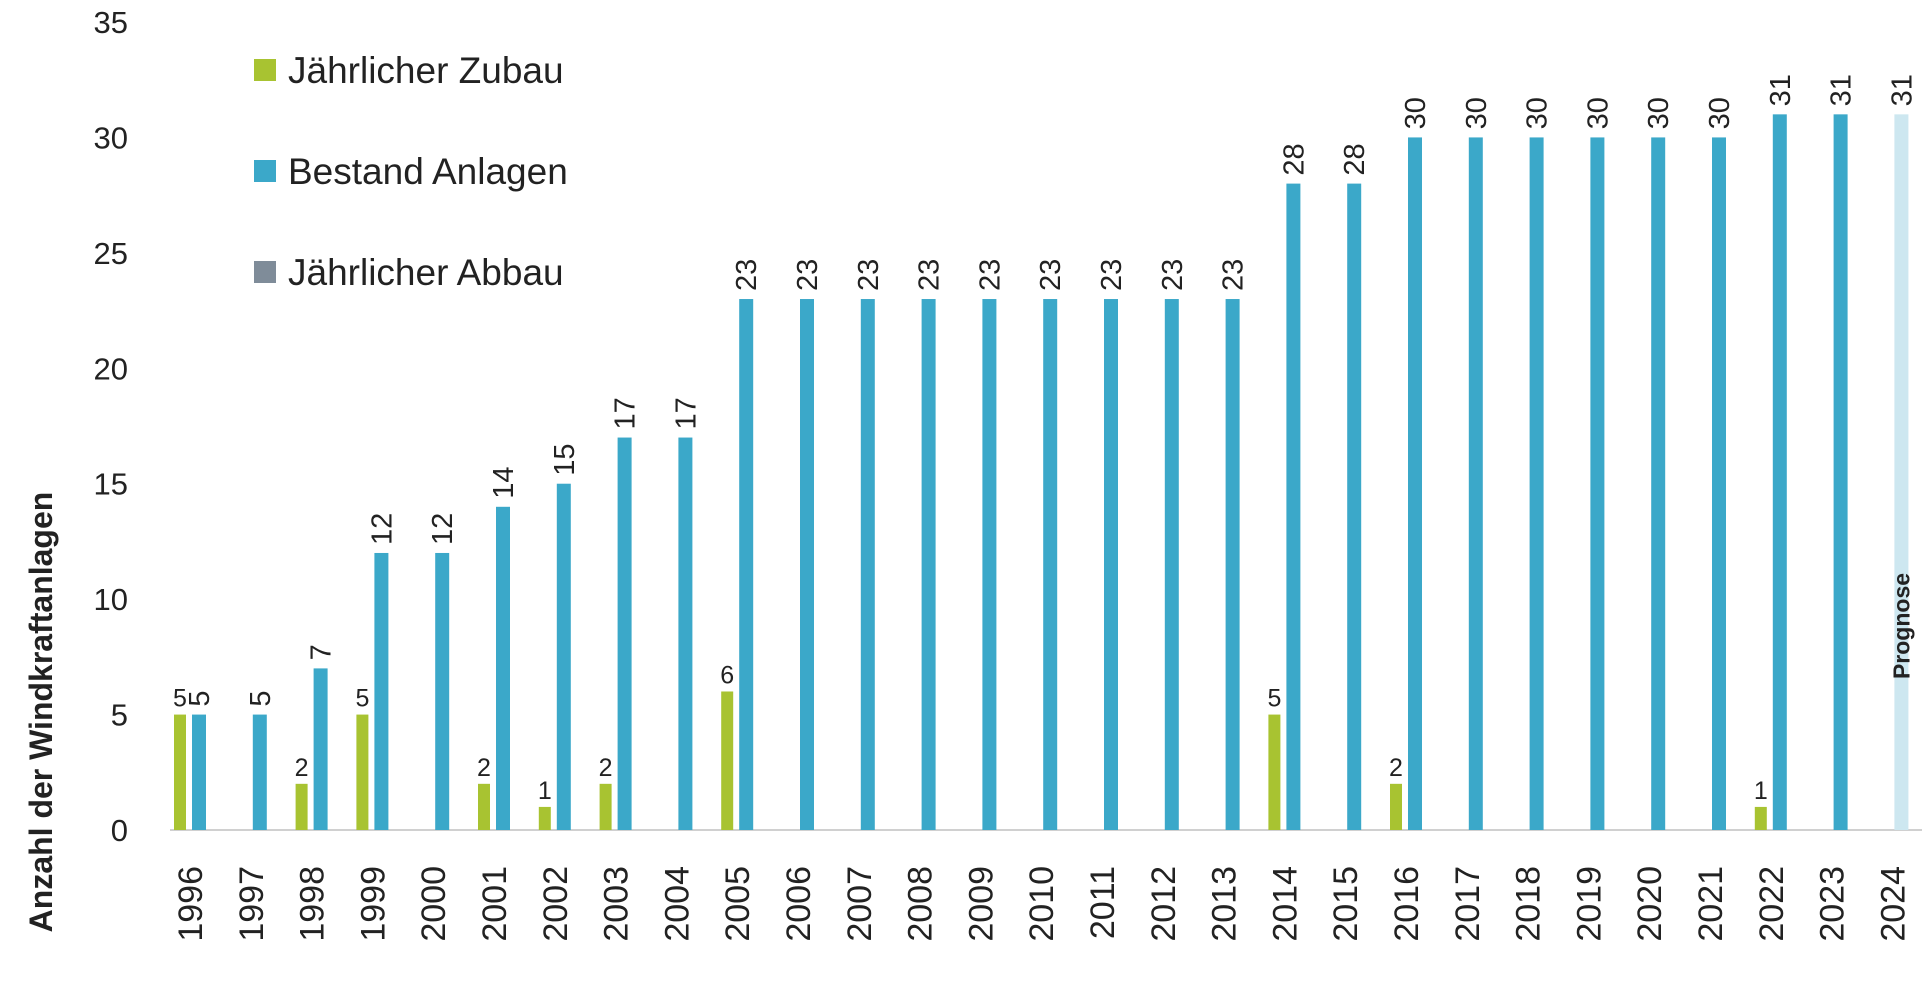 Image resolution: width=1926 pixels, height=989 pixels. Describe the element at coordinates (428, 171) in the screenshot. I see `legend-label: Bestand Anlagen` at that location.